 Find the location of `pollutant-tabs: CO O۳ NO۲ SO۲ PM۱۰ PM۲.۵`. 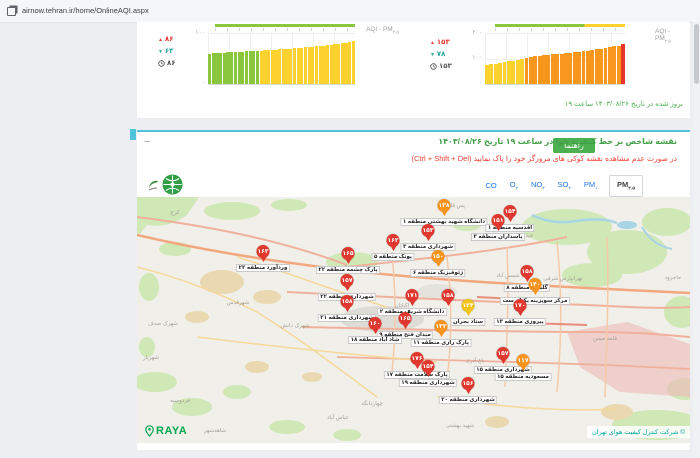

pollutant-tabs: CO O۳ NO۲ SO۲ PM۱۰ PM۲.۵ is located at coordinates (557, 186).